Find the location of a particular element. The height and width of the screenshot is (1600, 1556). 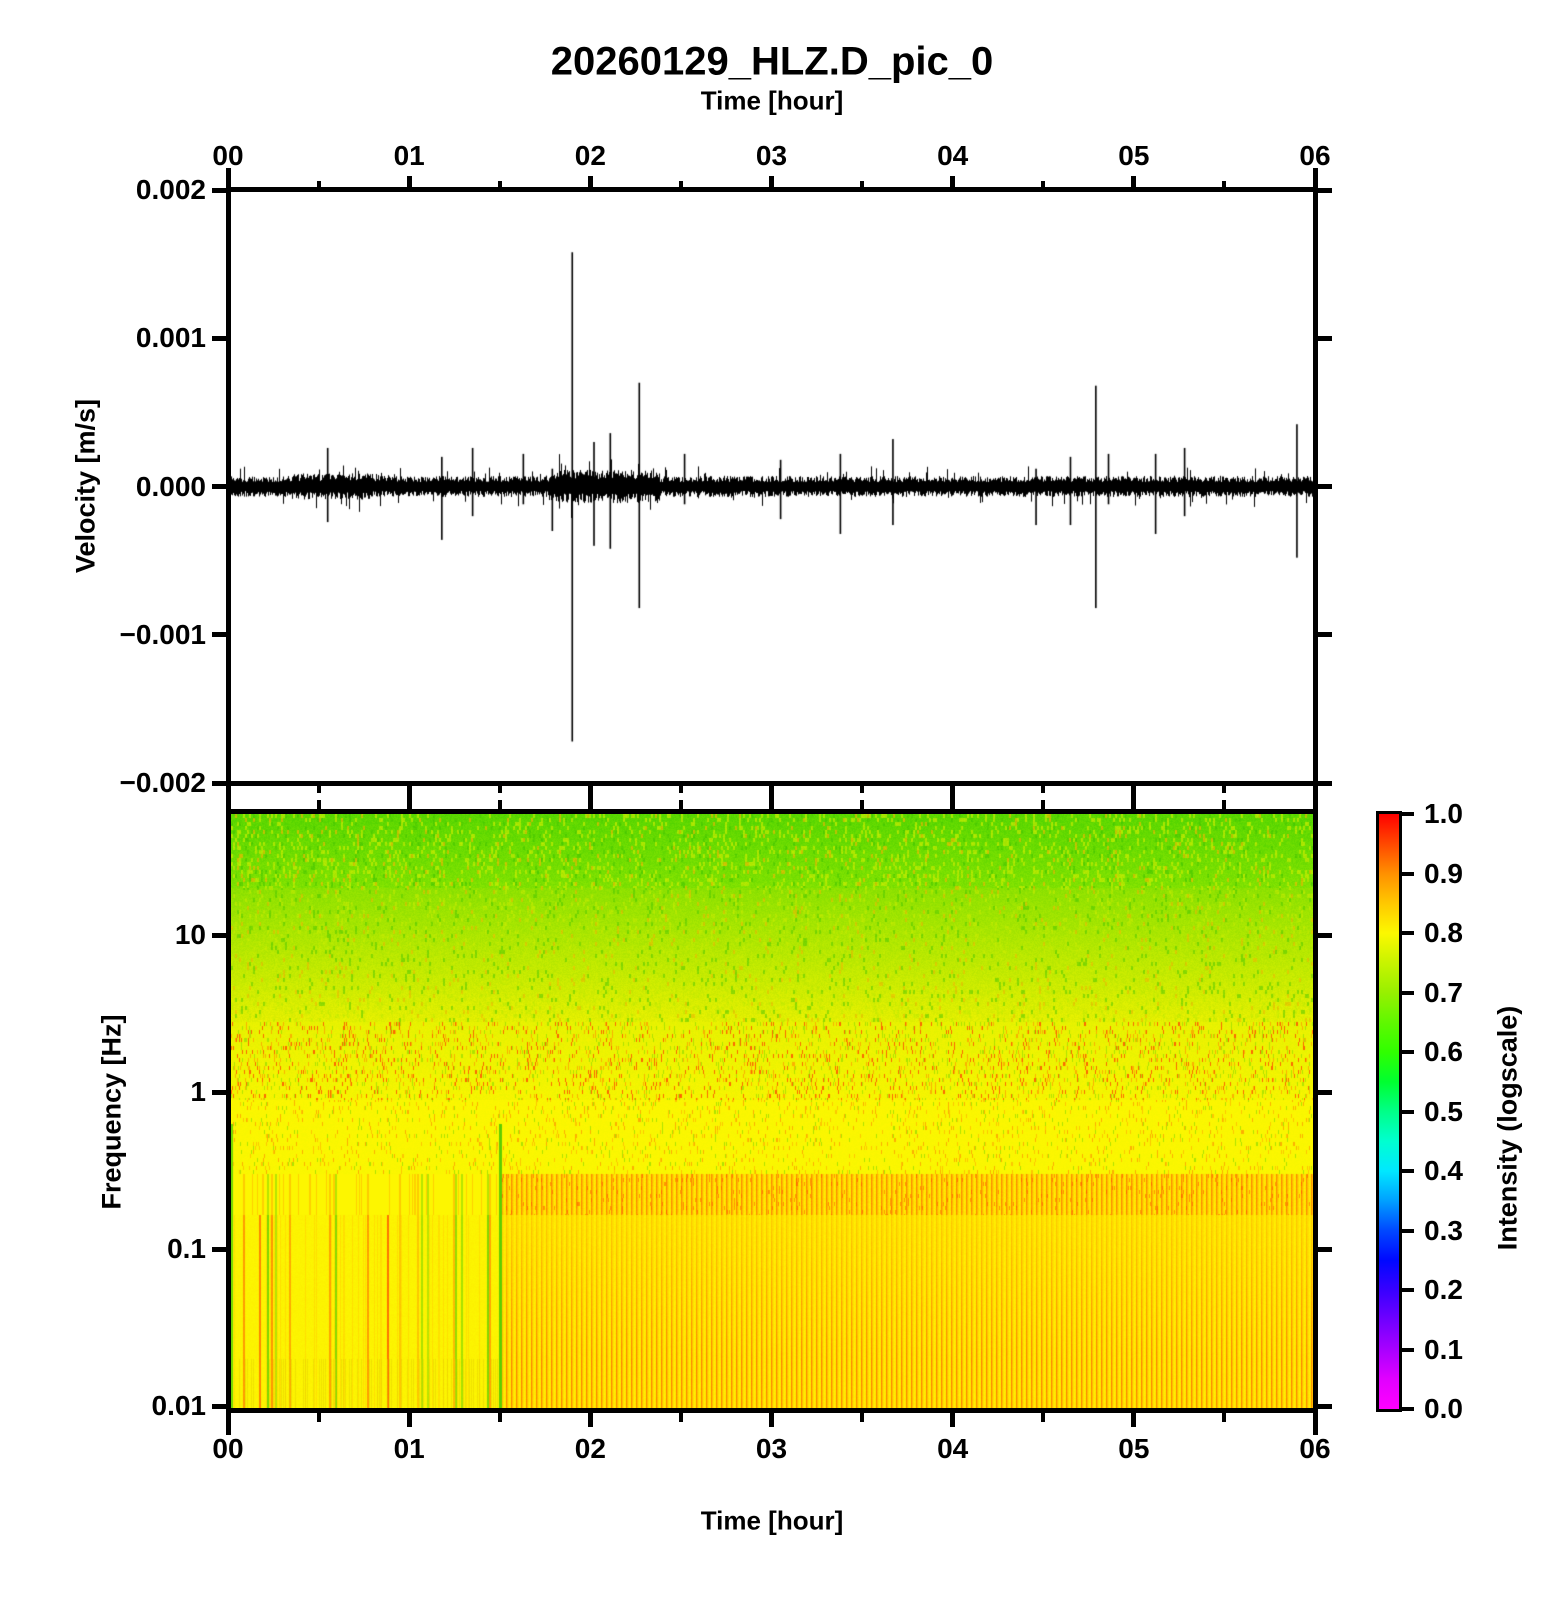

frequency-tick-label: 0.01 is located at coordinates (179, 1405).